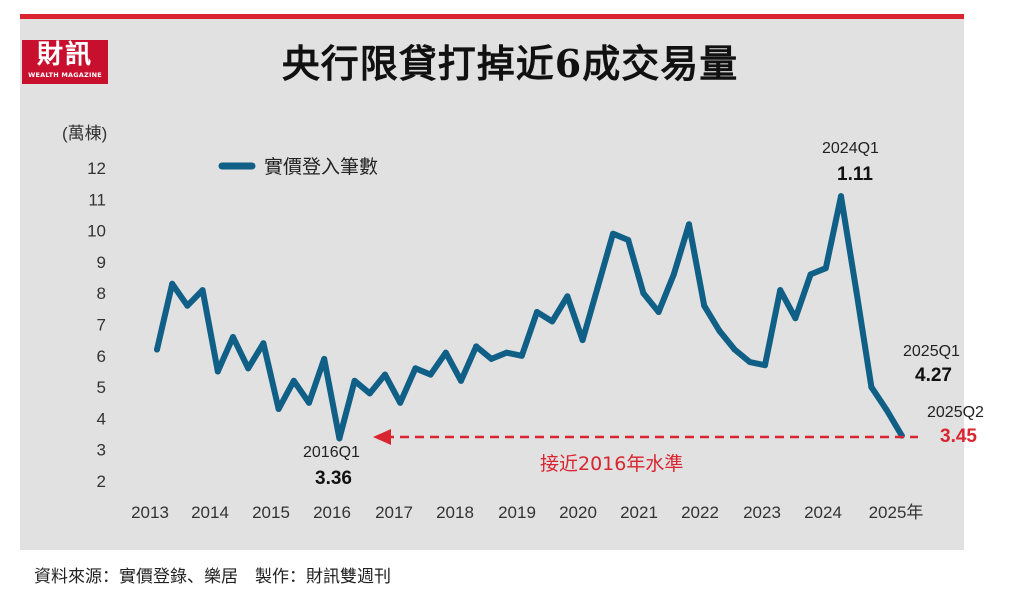  Describe the element at coordinates (210, 512) in the screenshot. I see `x-tick-label: 2014` at that location.